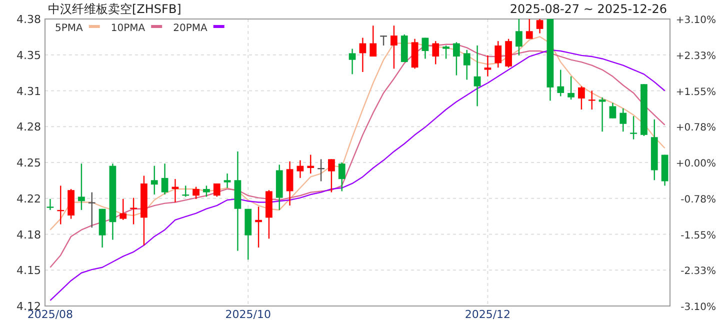  What do you see at coordinates (698, 272) in the screenshot?
I see `y2-tick-label: -2.33%` at bounding box center [698, 272].